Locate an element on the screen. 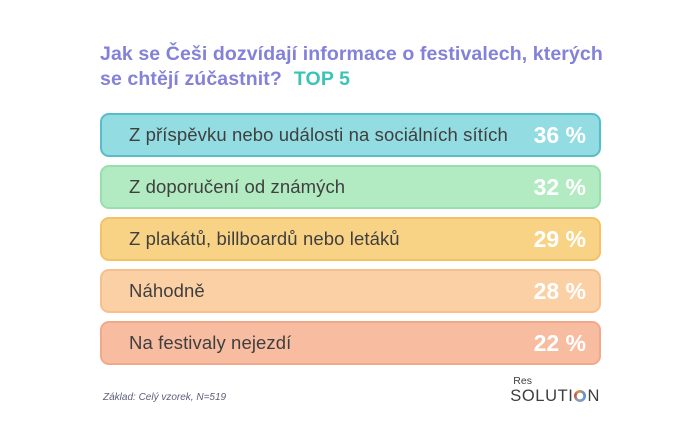 This screenshot has height=436, width=699. bar-row-randomly: Náhodně 28 % is located at coordinates (350, 291).